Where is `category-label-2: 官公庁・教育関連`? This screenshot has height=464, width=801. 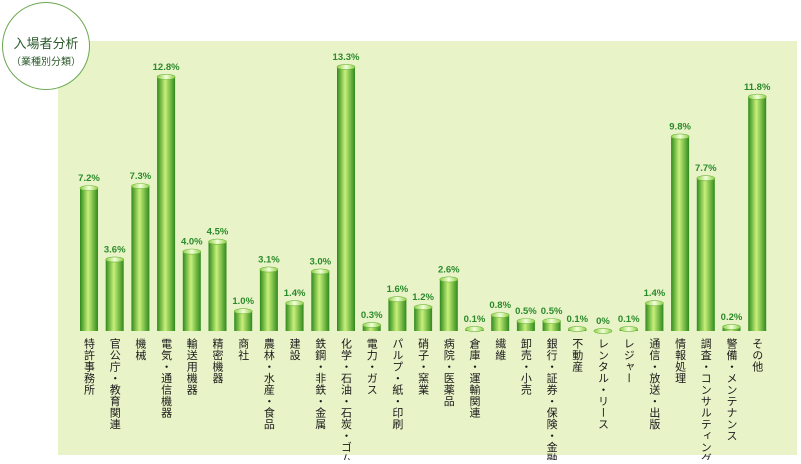
category-label-2: 官公庁・教育関連 is located at coordinates (114, 383).